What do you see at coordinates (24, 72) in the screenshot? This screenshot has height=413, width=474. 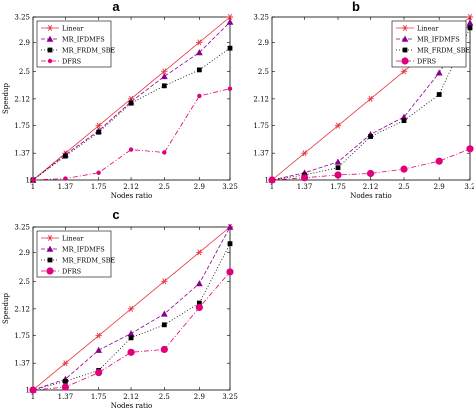 I see `y-tick-label: 2.5` at bounding box center [24, 72].